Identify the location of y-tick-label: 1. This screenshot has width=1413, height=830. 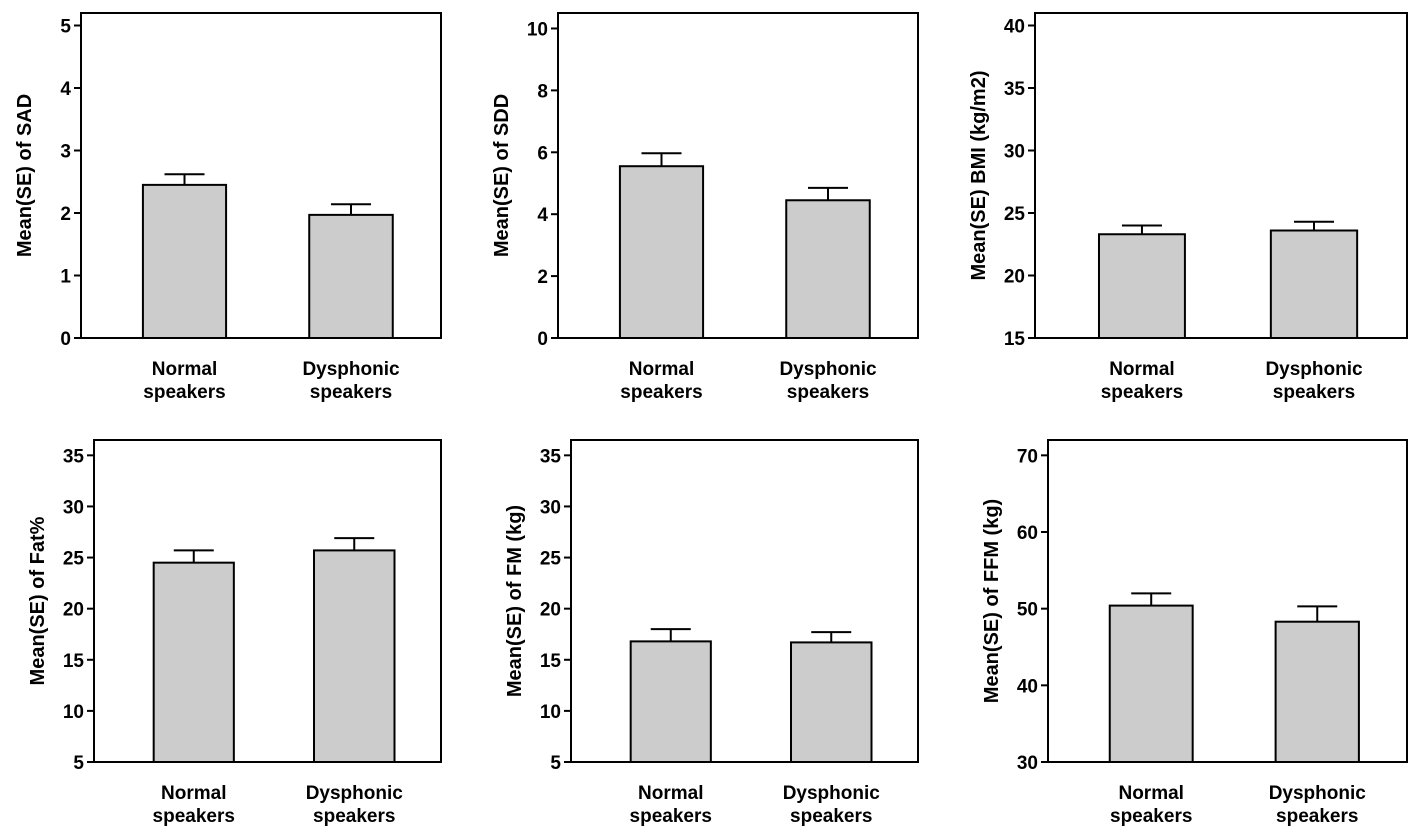
(65, 277).